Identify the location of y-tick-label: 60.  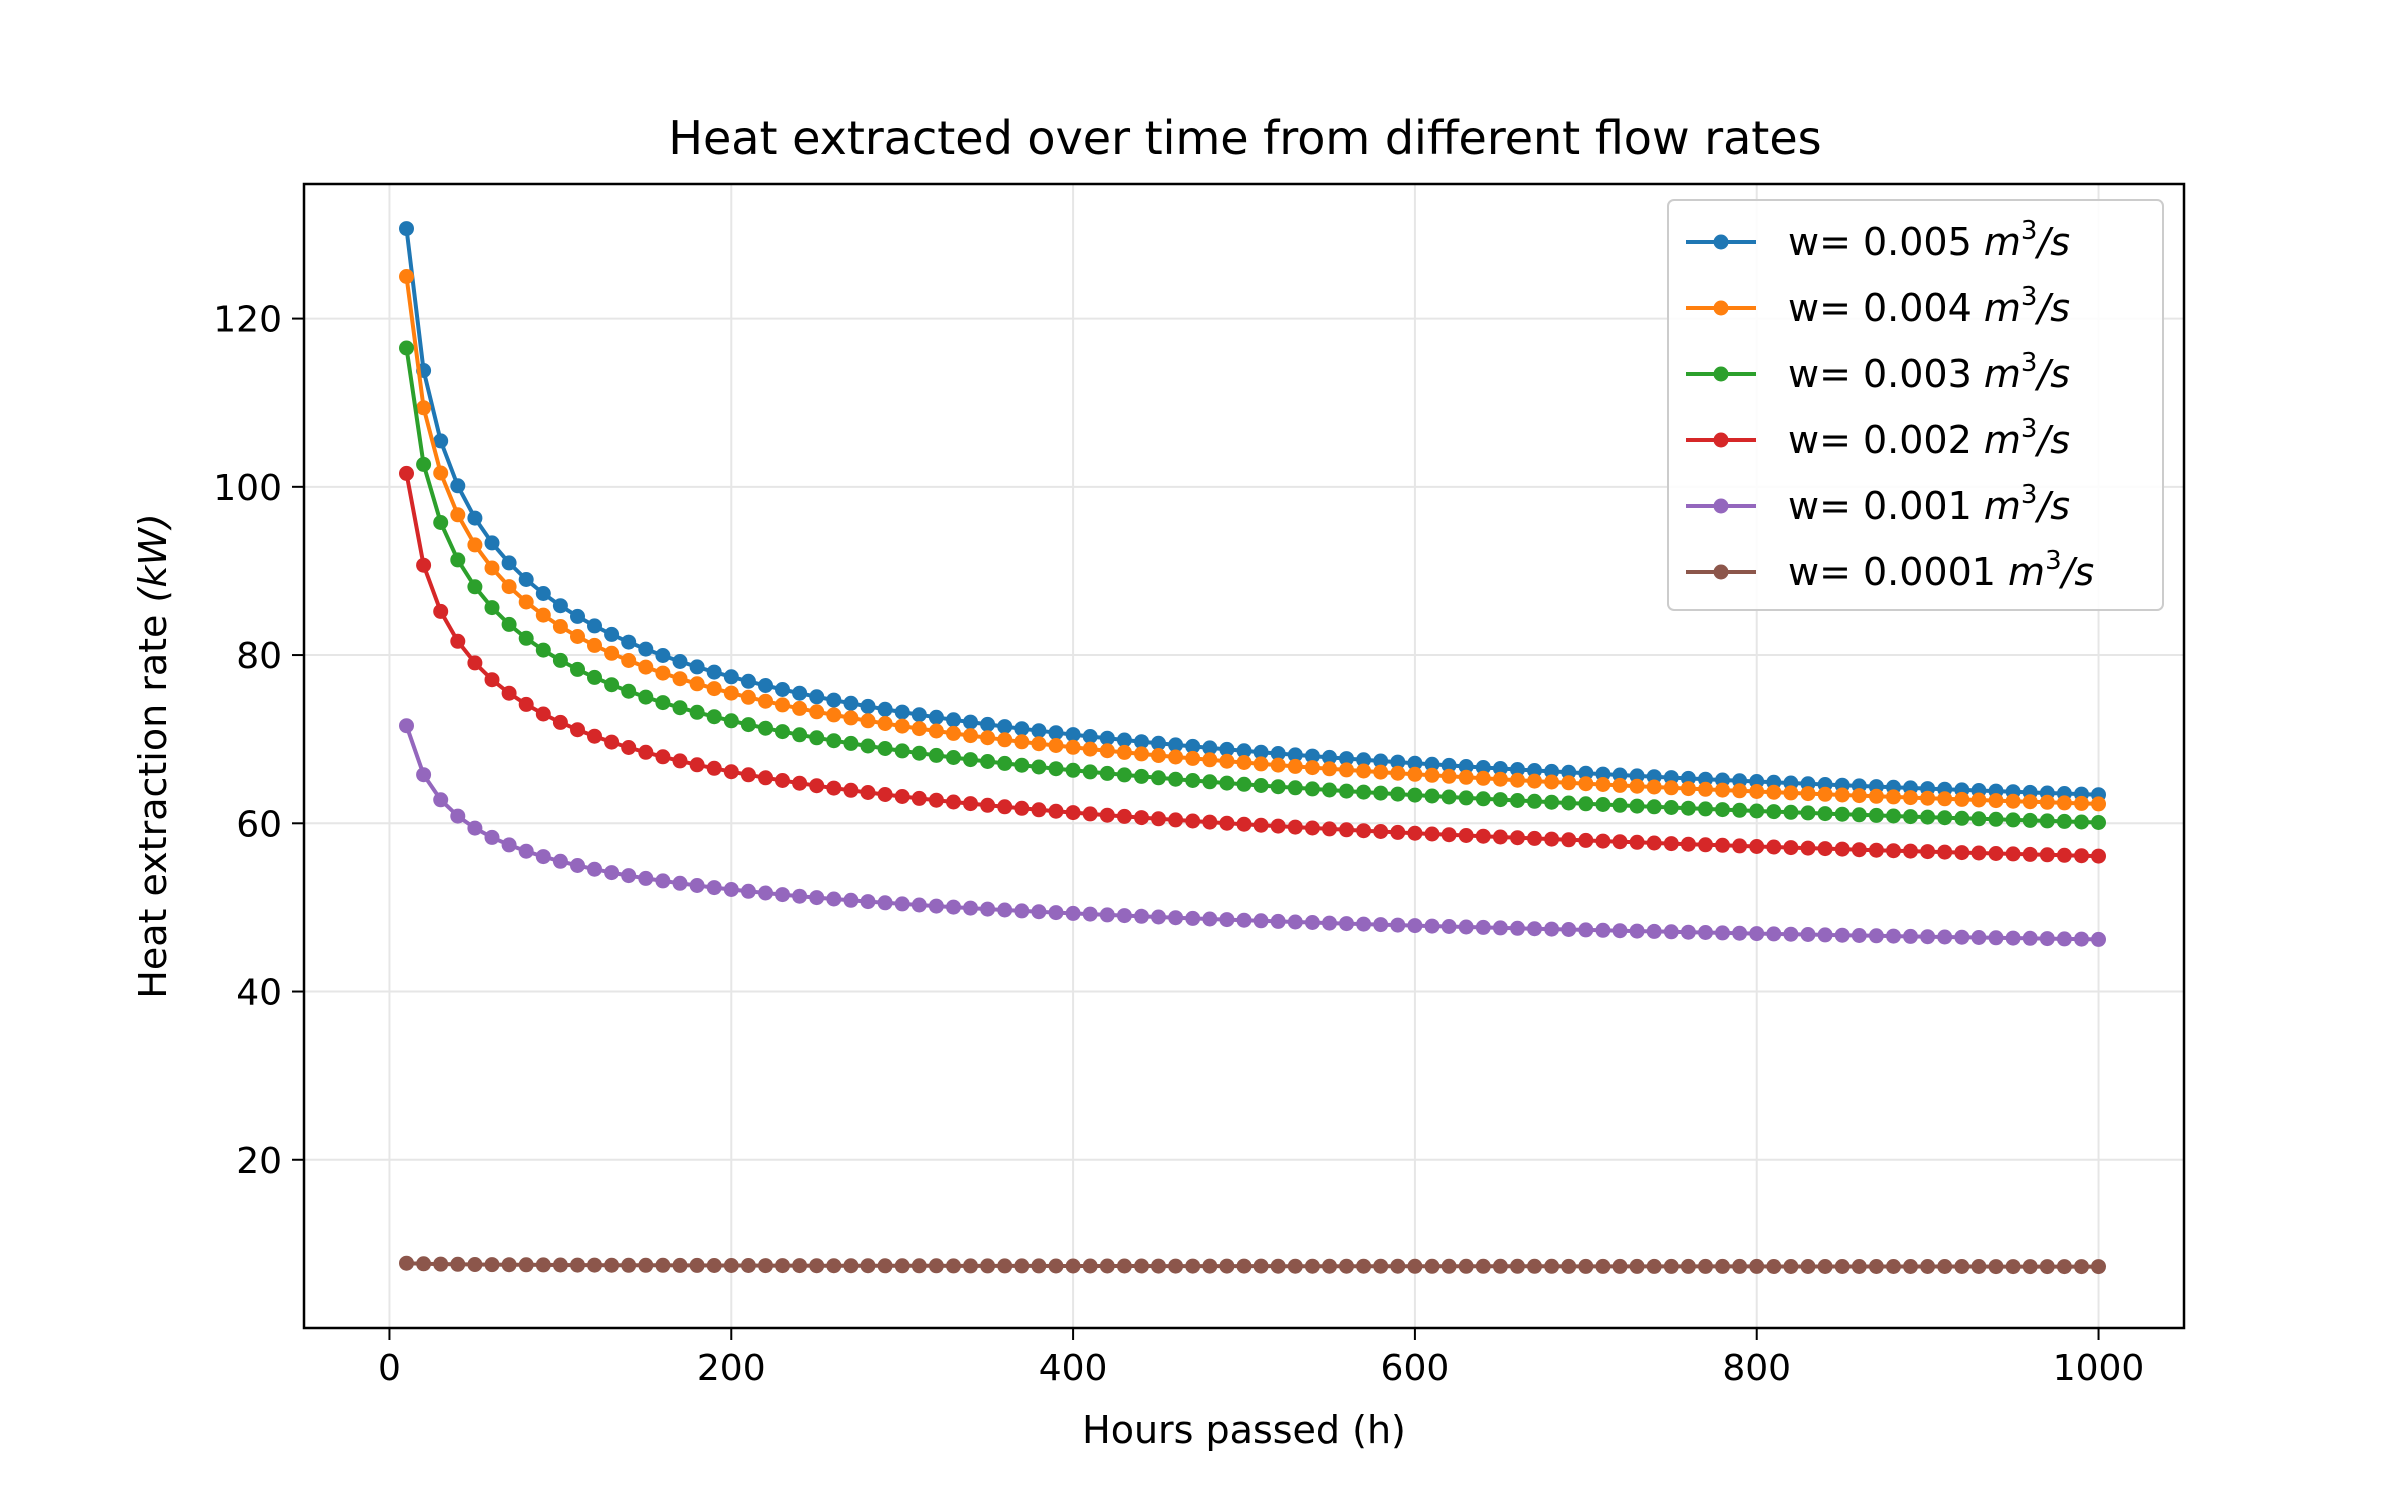
(259, 824).